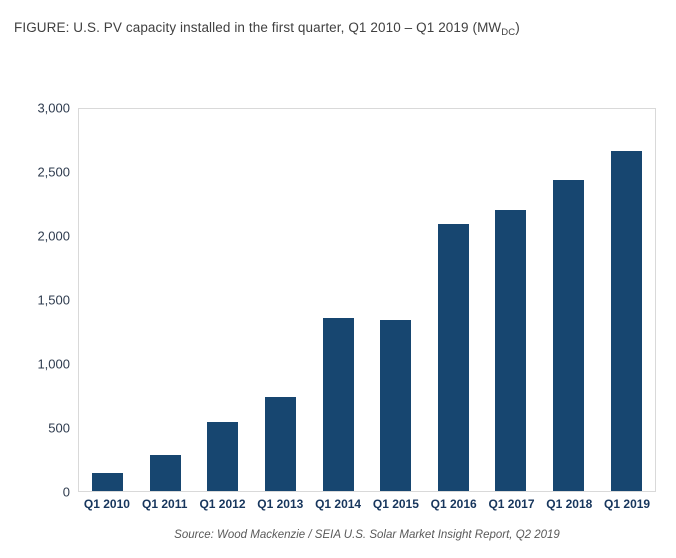 This screenshot has width=676, height=558. I want to click on bar-q1-2019, so click(626, 321).